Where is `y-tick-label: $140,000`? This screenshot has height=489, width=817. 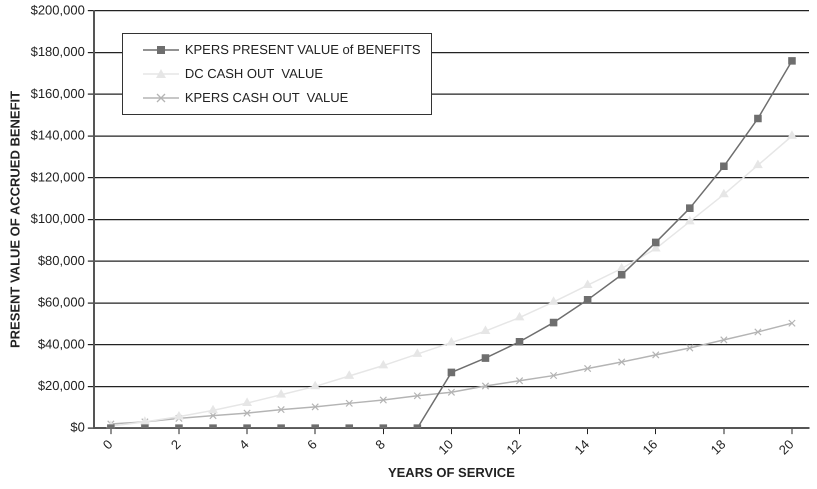 y-tick-label: $140,000 is located at coordinates (57, 135).